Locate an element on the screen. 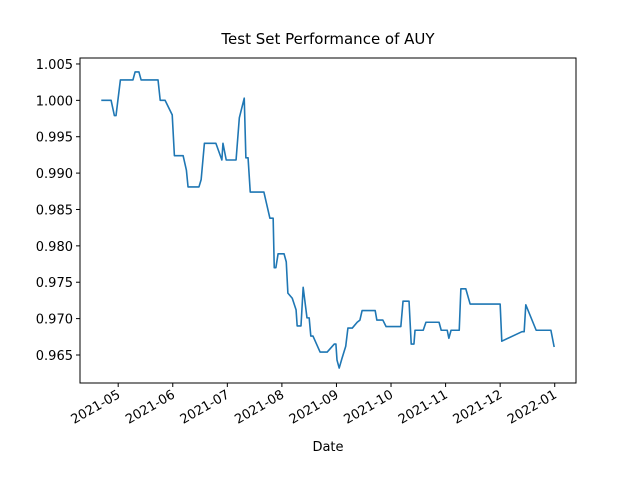  x-axis-label: Date is located at coordinates (327, 447).